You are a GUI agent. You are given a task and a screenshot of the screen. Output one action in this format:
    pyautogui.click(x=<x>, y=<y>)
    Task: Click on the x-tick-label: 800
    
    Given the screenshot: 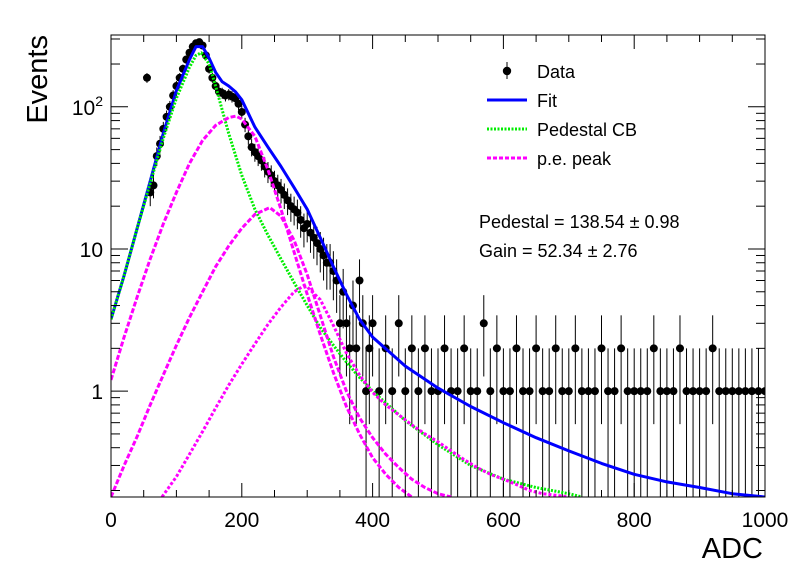 What is the action you would take?
    pyautogui.click(x=634, y=520)
    